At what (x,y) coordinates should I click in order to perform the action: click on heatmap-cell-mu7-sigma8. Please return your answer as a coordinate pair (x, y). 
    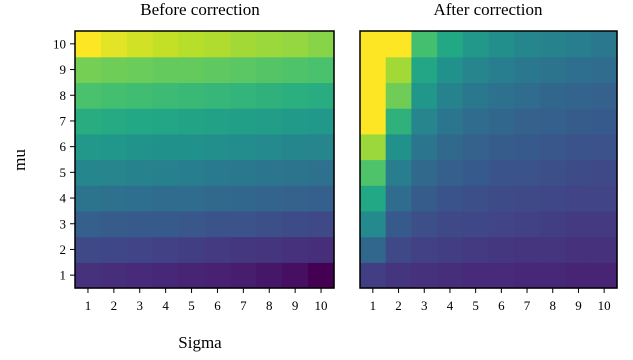
    Looking at the image, I should click on (553, 121).